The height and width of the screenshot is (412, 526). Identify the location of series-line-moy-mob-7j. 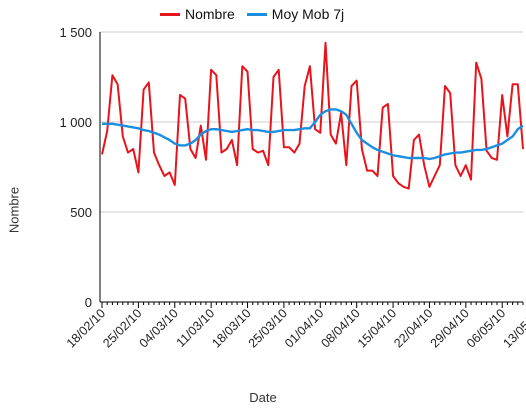
(313, 134).